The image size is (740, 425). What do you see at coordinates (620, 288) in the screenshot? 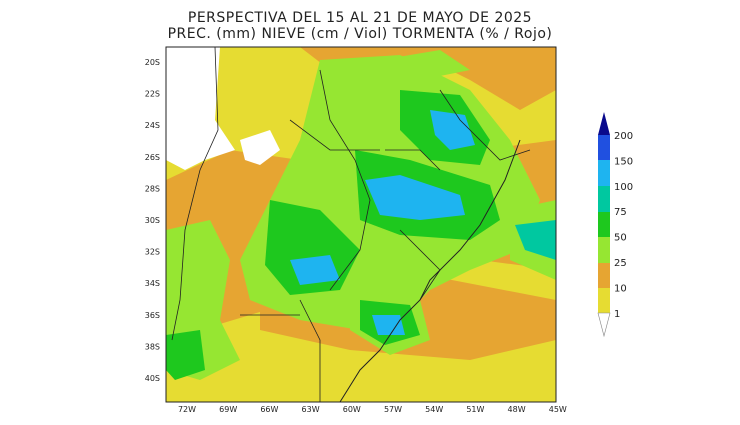
I see `colorbar-label: 10` at bounding box center [620, 288].